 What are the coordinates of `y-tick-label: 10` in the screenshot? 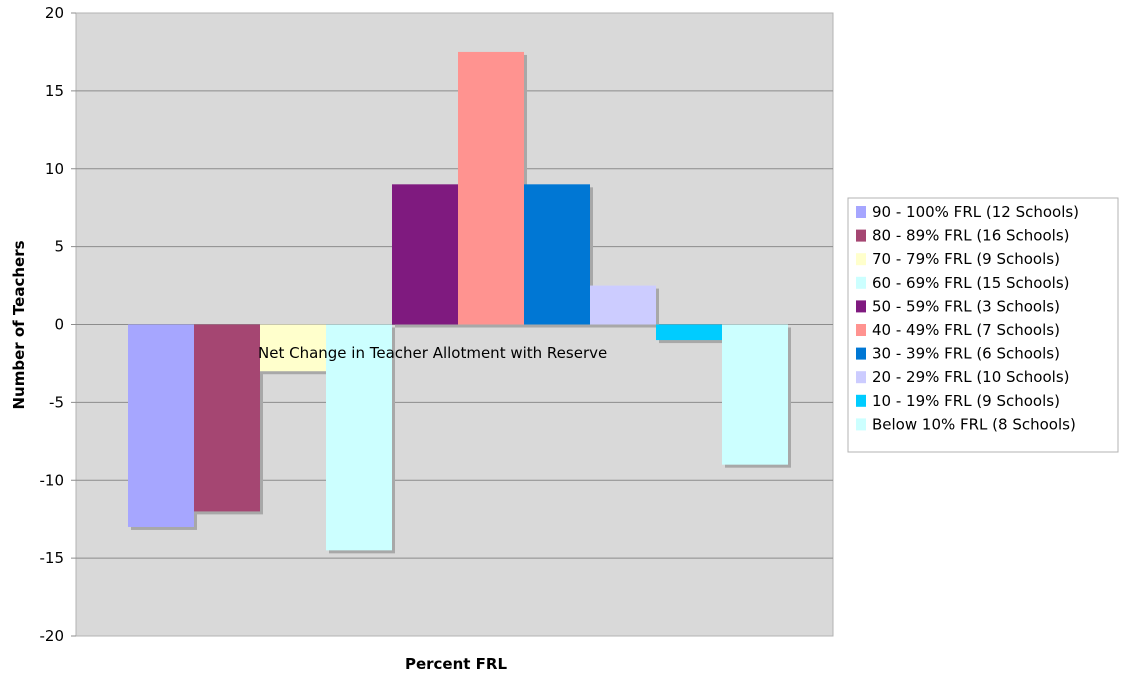 It's located at (54, 169).